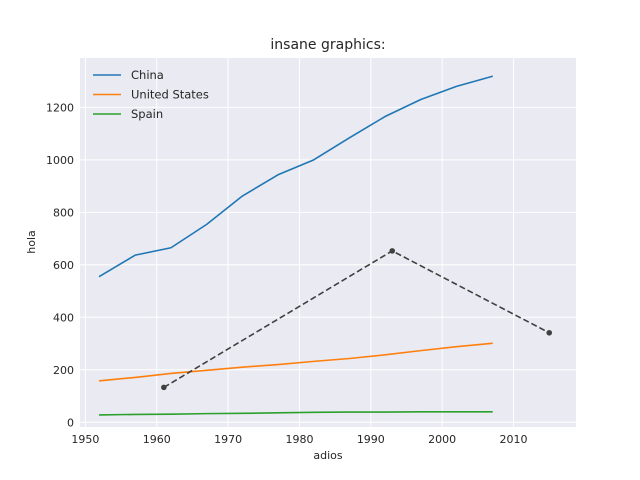  I want to click on y-tick-label: 600, so click(63, 265).